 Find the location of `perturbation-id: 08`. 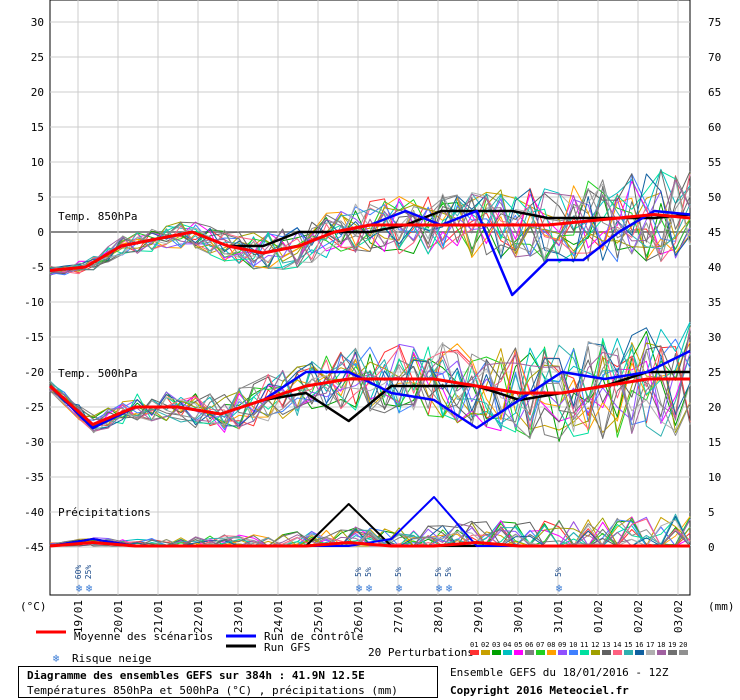

perturbation-id: 08 is located at coordinates (551, 645).